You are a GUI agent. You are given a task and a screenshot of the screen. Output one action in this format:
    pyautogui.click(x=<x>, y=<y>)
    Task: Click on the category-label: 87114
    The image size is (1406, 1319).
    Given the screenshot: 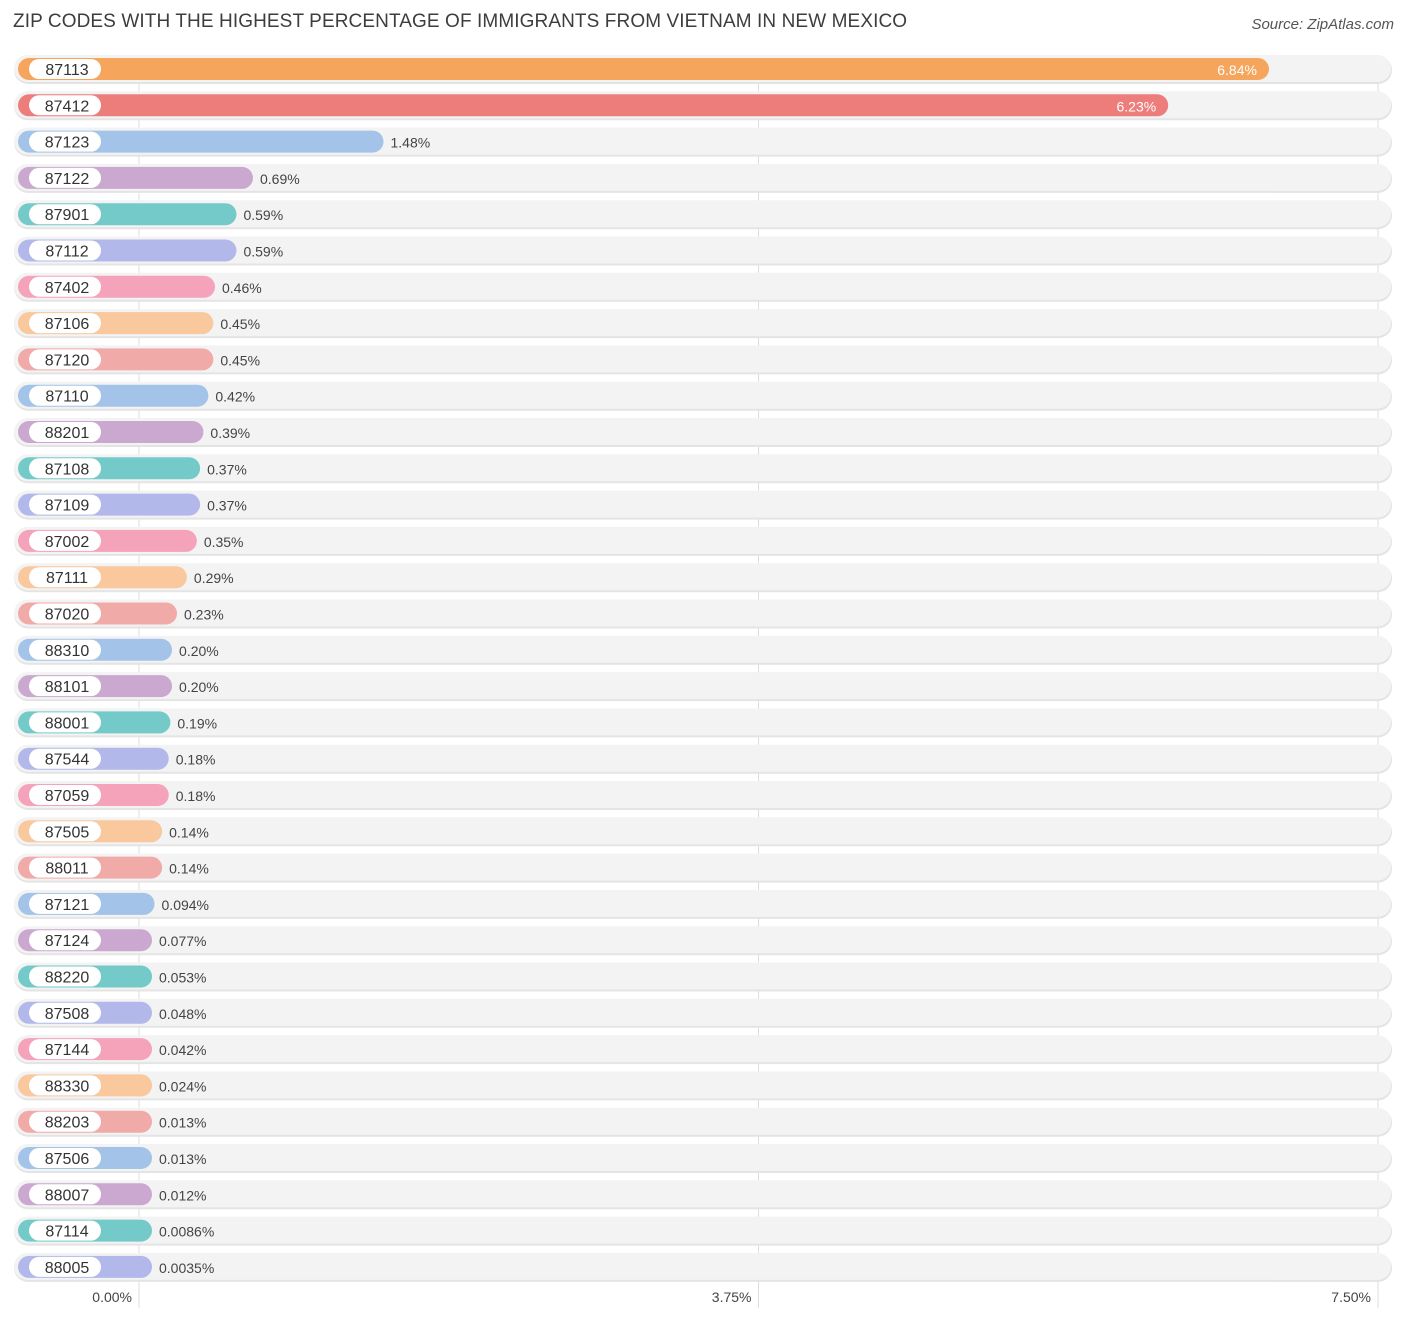 What is the action you would take?
    pyautogui.click(x=66, y=1232)
    